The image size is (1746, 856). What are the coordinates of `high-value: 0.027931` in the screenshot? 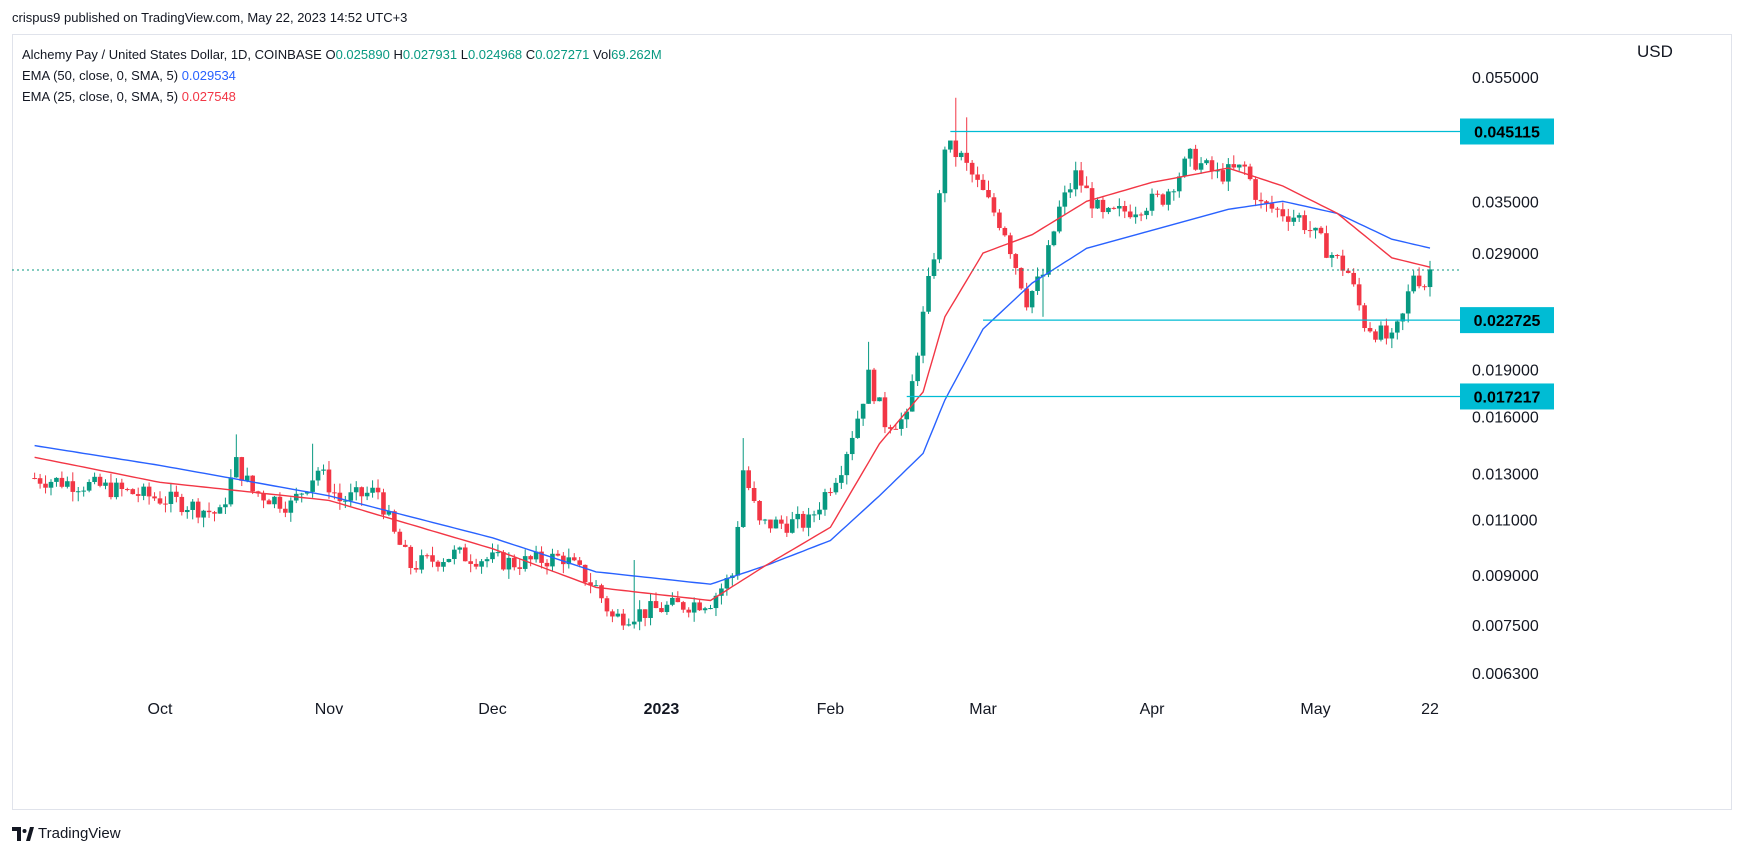 It's located at (430, 54).